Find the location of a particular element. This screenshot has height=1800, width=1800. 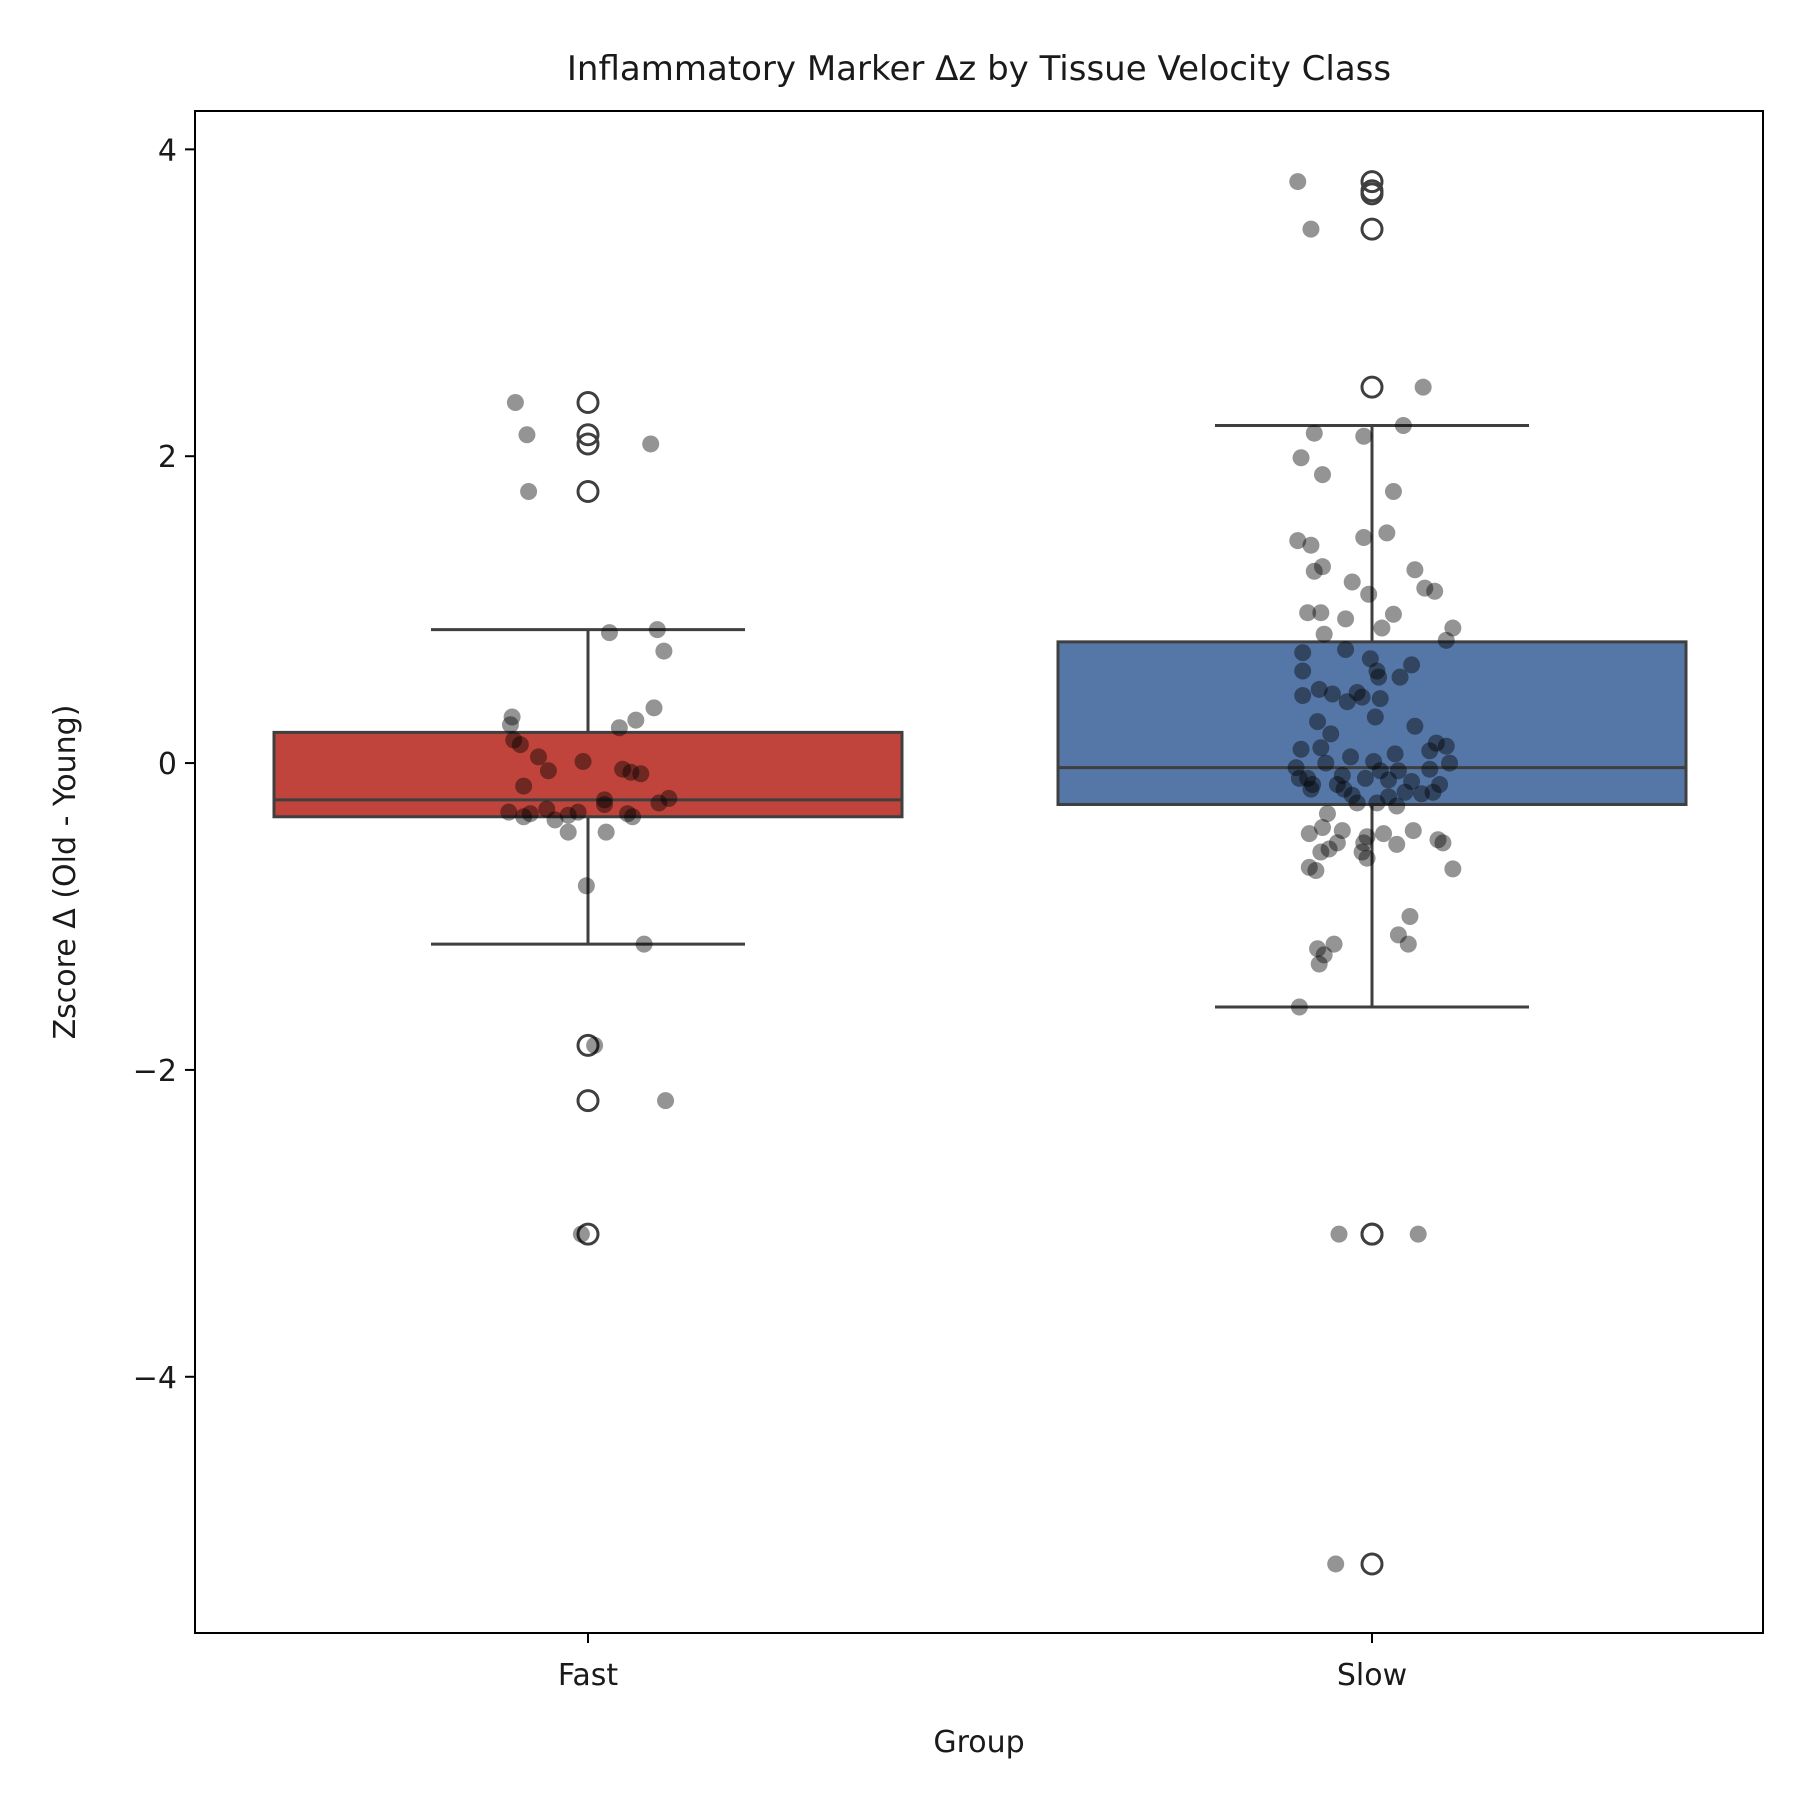

y-axis-label: Zscore Δ (Old - Young) is located at coordinates (65, 872).